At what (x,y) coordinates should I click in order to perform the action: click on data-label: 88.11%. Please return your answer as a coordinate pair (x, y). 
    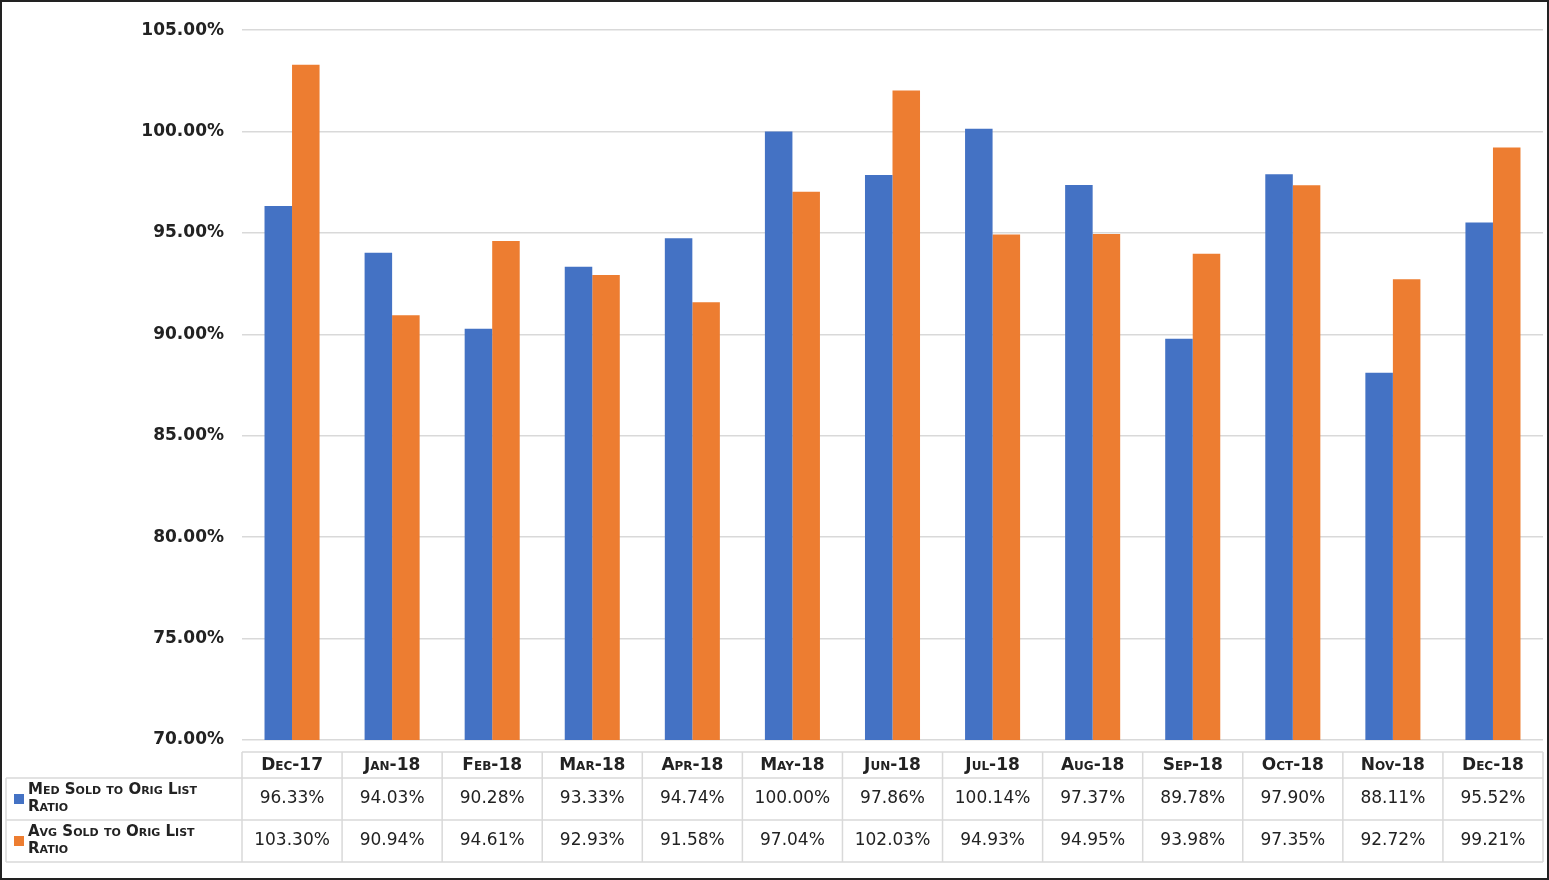
    Looking at the image, I should click on (1393, 797).